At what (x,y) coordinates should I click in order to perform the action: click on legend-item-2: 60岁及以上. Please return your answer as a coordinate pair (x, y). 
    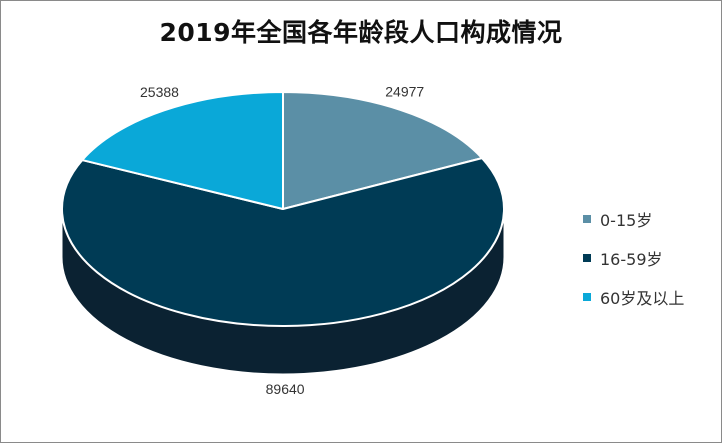
    Looking at the image, I should click on (633, 296).